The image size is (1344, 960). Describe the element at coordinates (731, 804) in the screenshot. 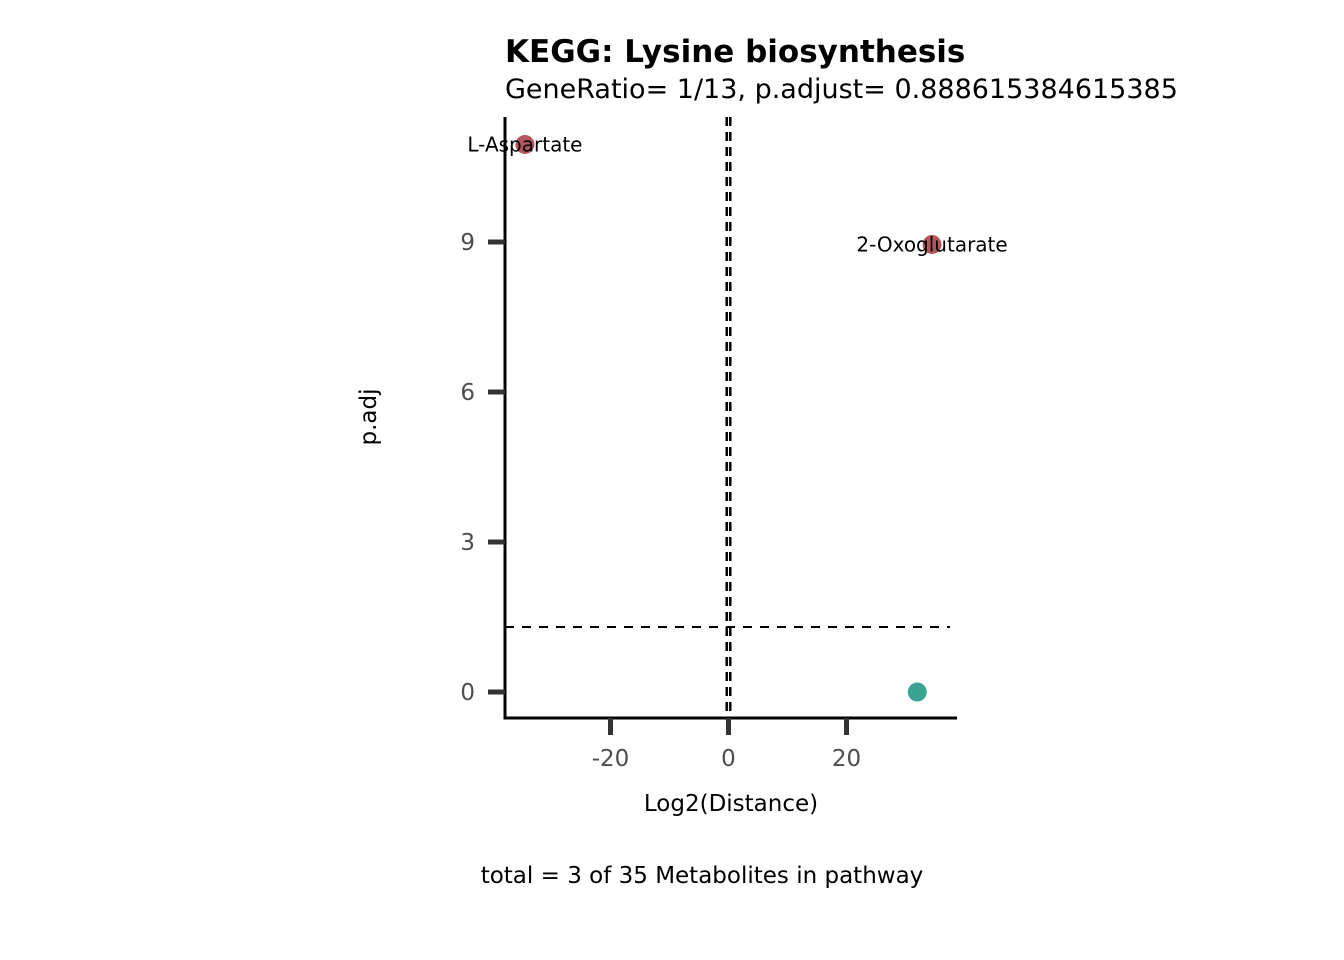

I see `x-axis-label: Log2(Distance)` at that location.